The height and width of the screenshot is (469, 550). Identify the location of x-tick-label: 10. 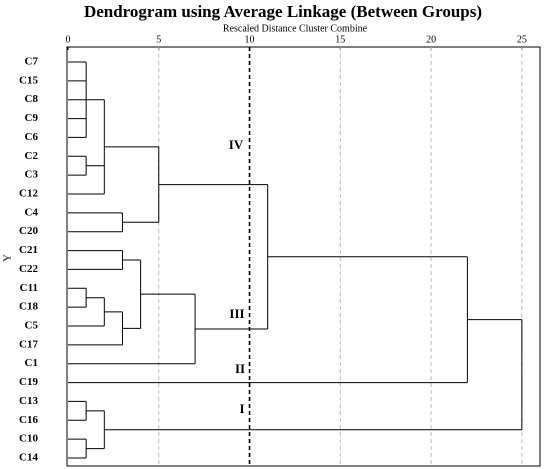
(250, 39).